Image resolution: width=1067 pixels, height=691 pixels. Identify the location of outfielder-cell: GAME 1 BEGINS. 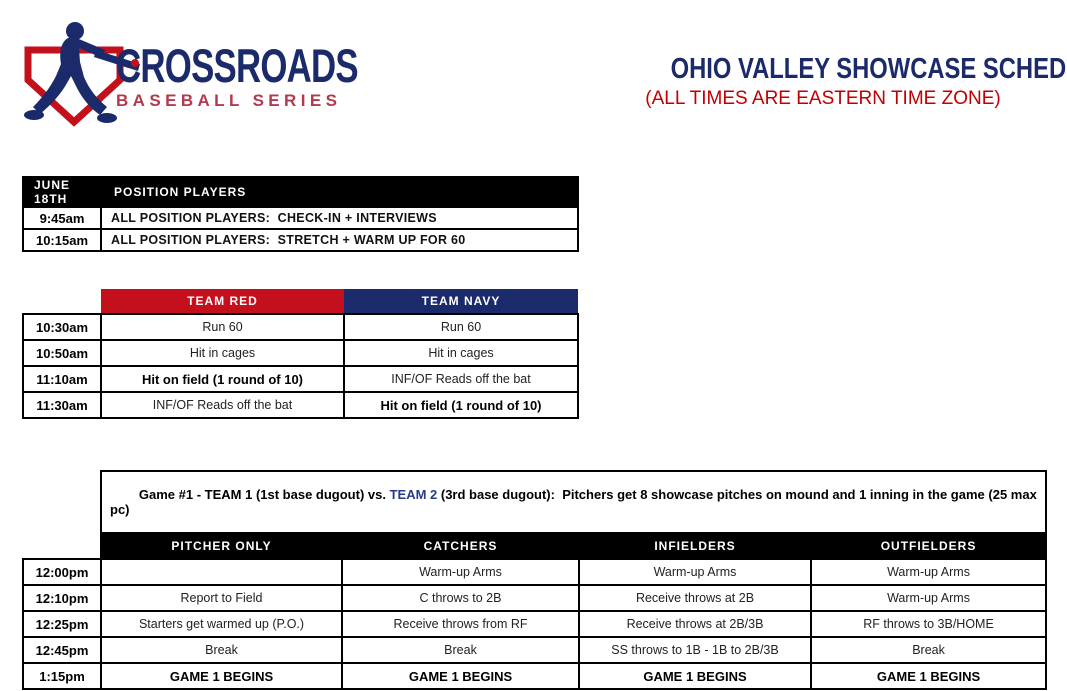
(928, 676).